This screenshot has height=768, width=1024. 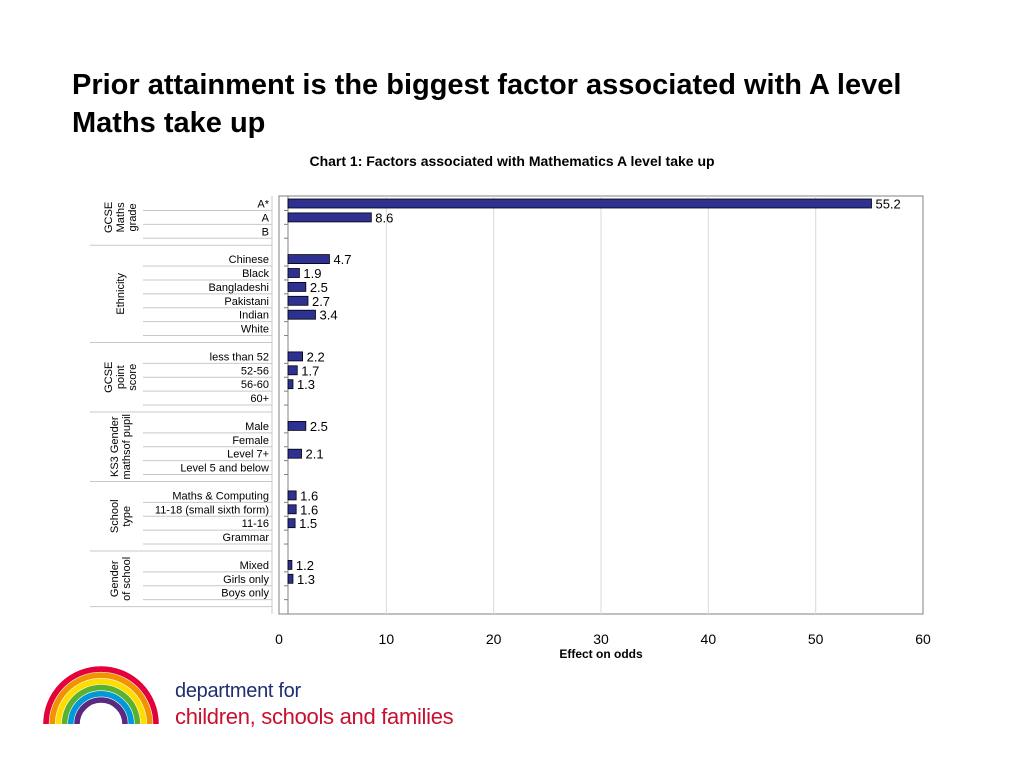 I want to click on category-label: Pakistani, so click(x=246, y=302).